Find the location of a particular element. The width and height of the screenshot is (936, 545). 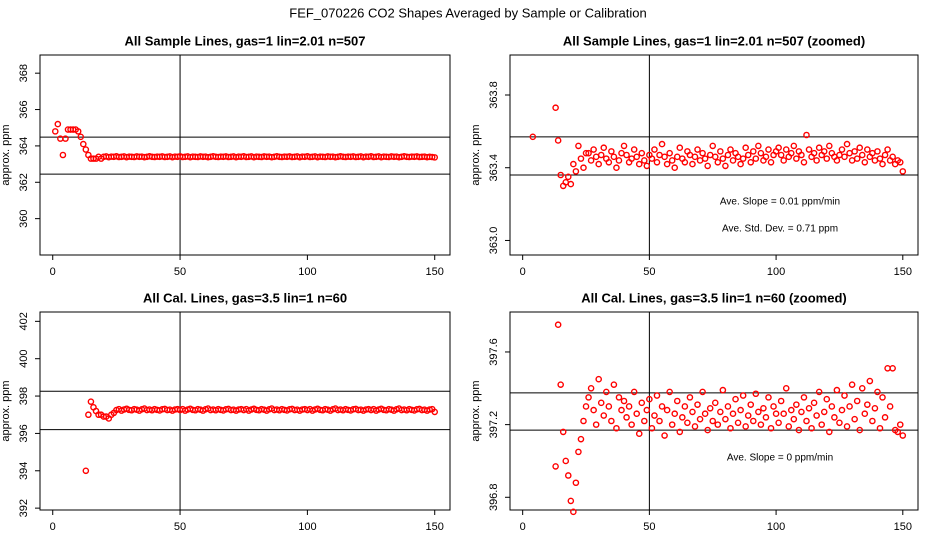

x-tick-label: 50 is located at coordinates (649, 527).